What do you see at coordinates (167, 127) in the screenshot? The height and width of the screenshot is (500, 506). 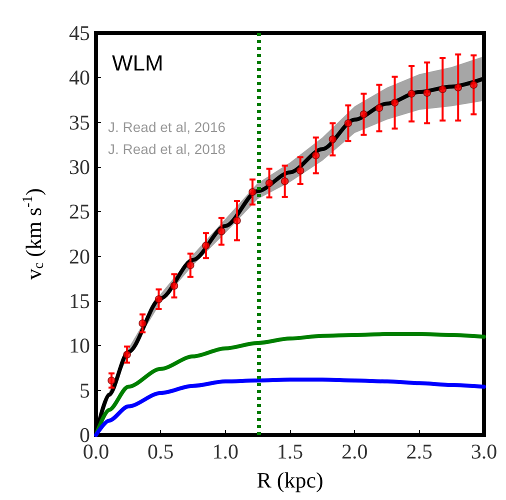 I see `annotation: J. Read et al, 2016` at bounding box center [167, 127].